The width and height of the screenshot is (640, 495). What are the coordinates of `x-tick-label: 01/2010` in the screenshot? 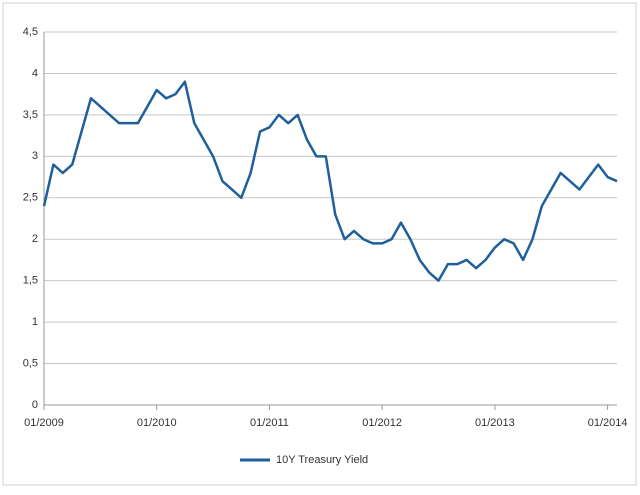 It's located at (157, 423).